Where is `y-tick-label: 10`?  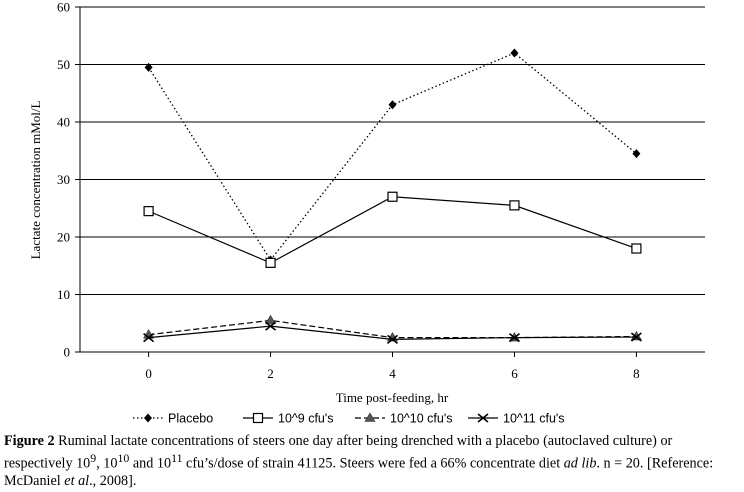
y-tick-label: 10 is located at coordinates (63, 294).